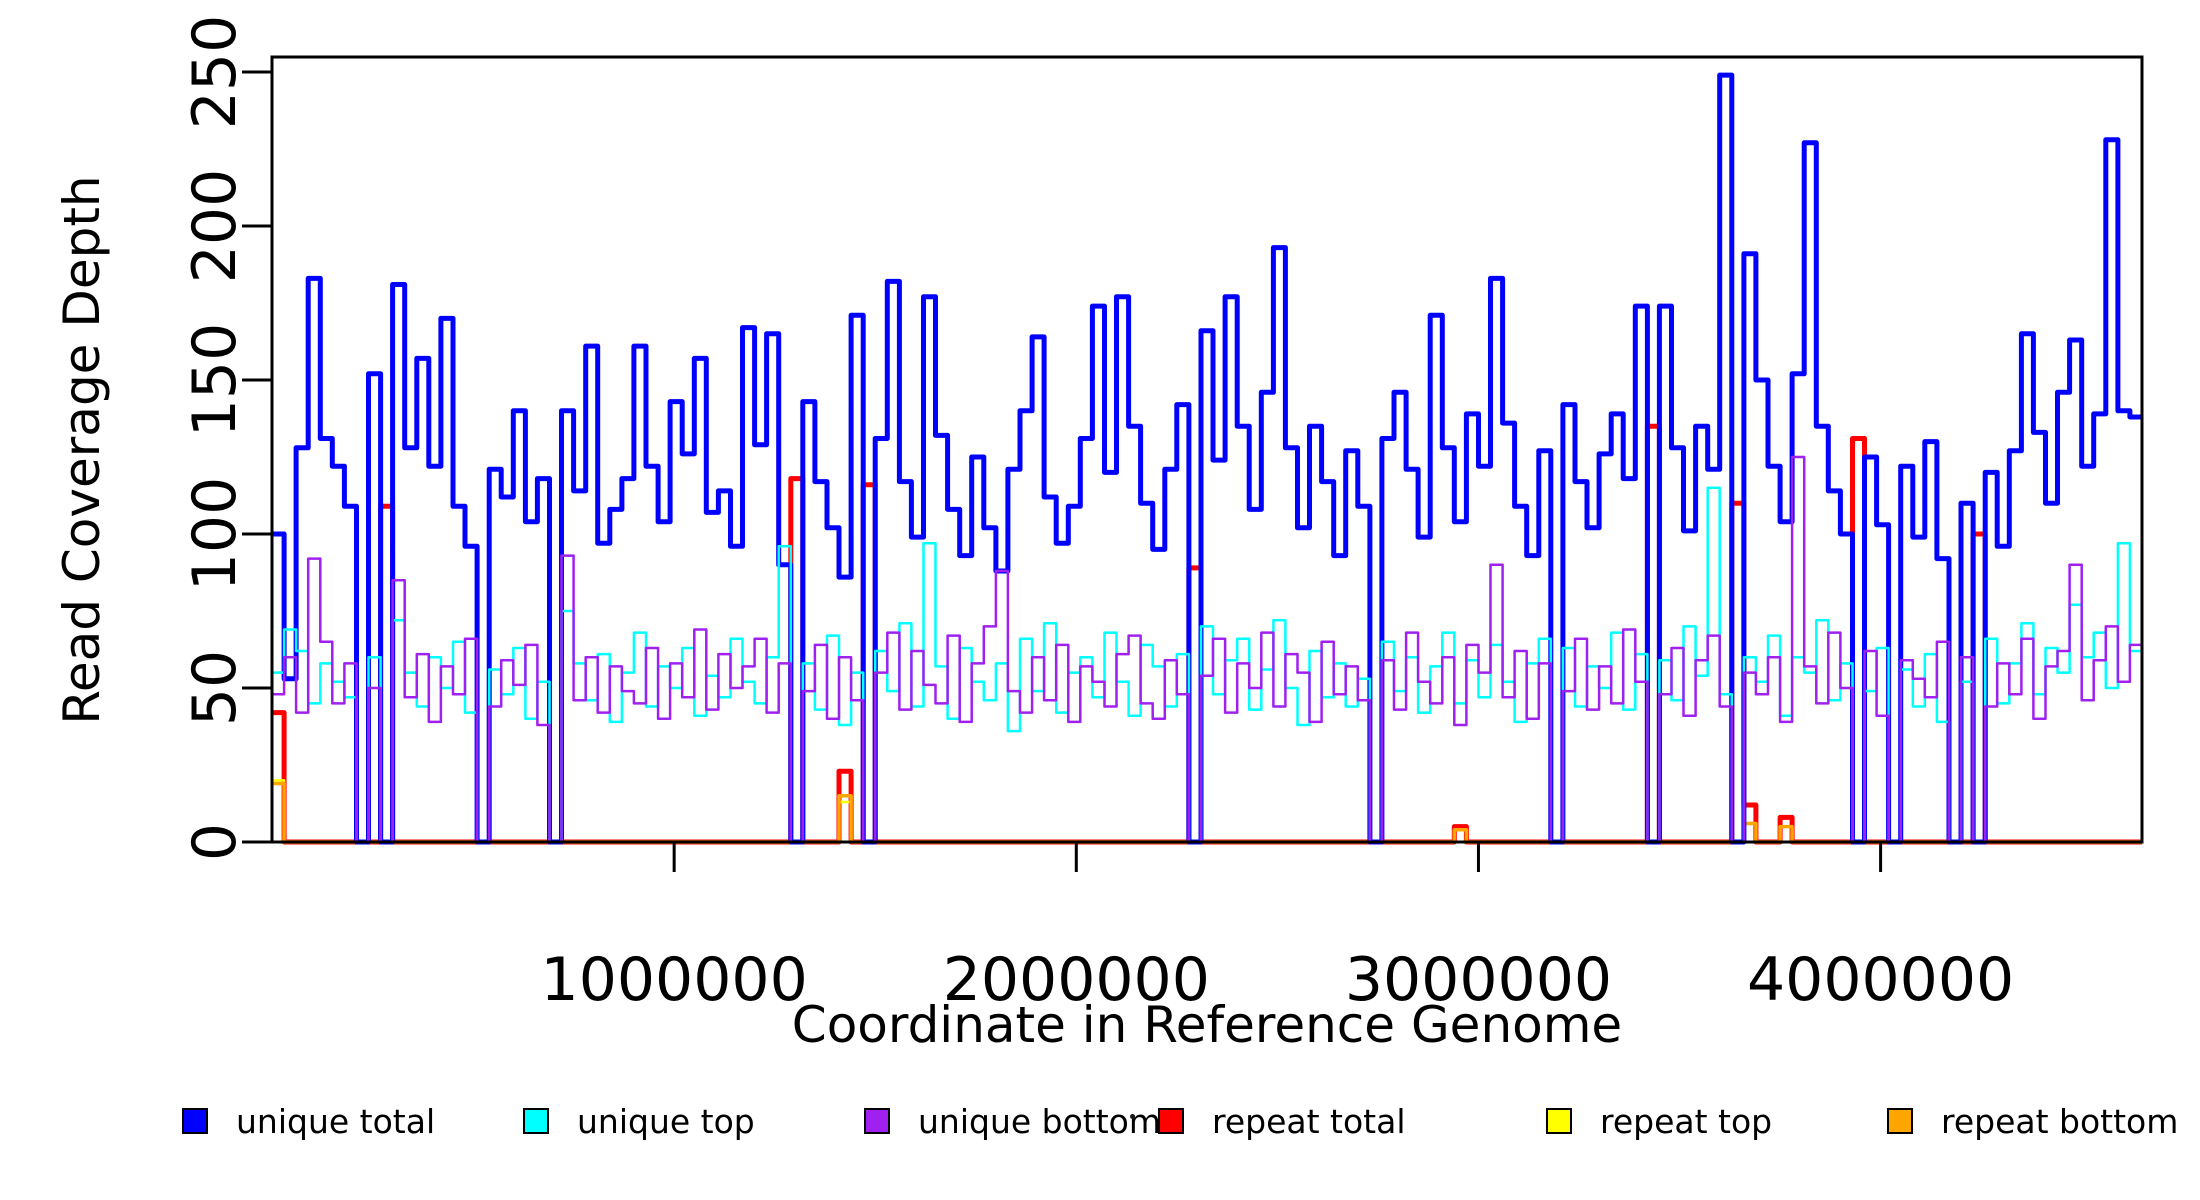 The image size is (2200, 1200). Describe the element at coordinates (1207, 1025) in the screenshot. I see `x-axis-title: Coordinate in Reference Genome` at that location.